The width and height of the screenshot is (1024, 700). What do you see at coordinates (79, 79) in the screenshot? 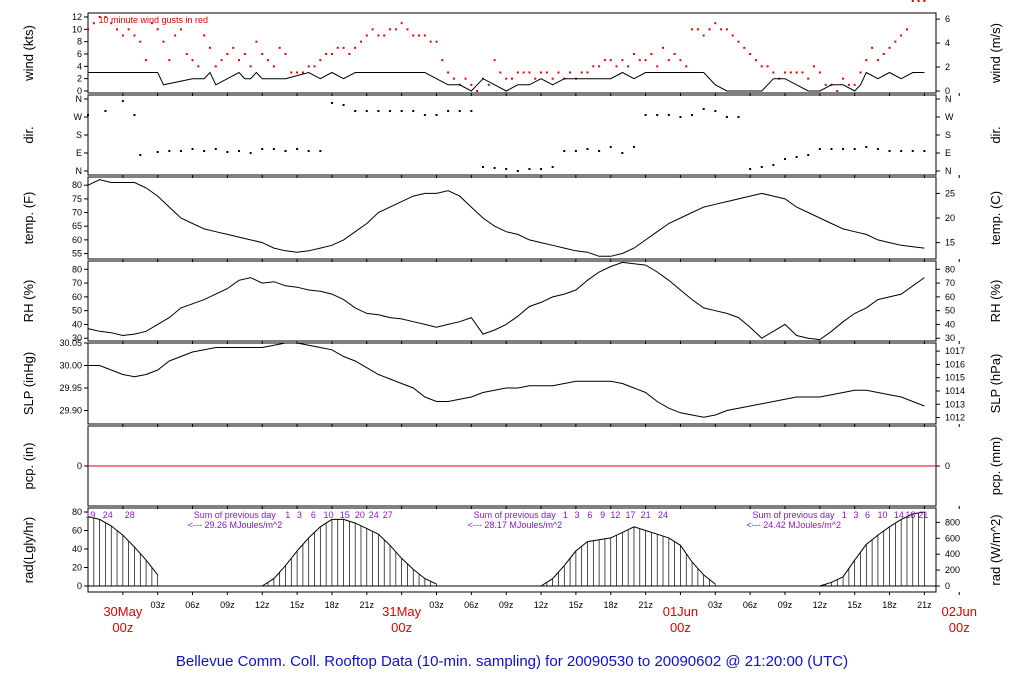
I see `wind-ytick-label: 2` at bounding box center [79, 79].